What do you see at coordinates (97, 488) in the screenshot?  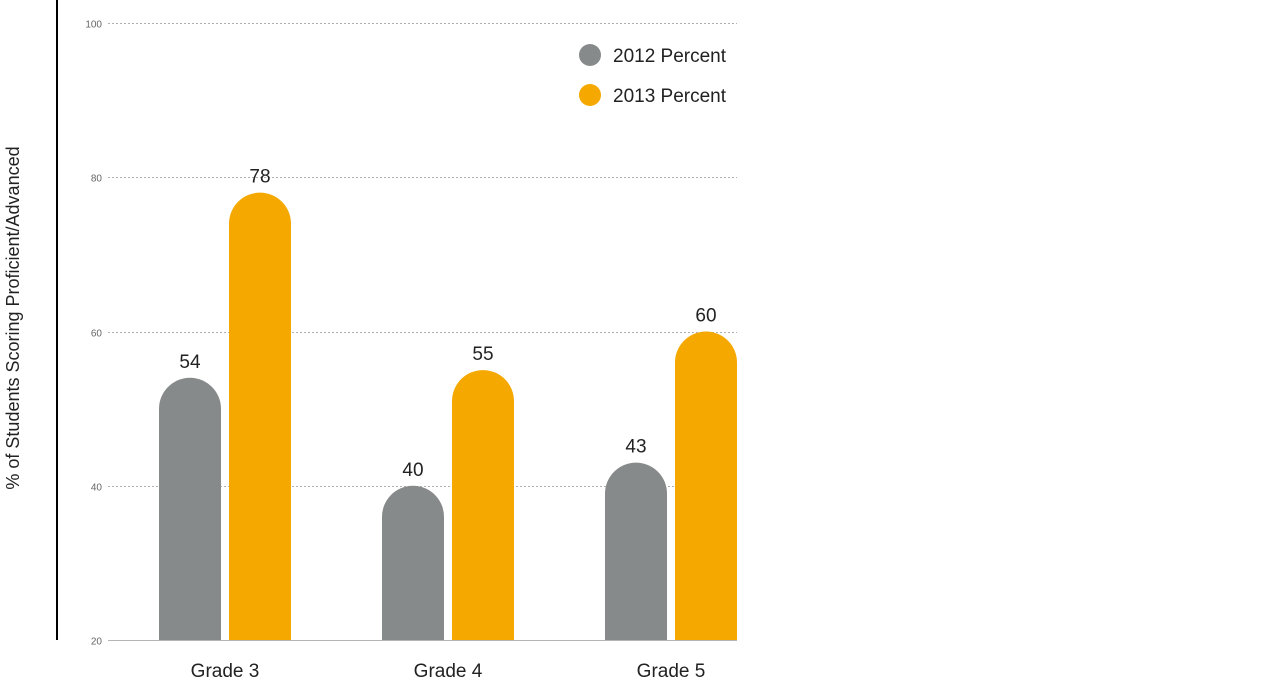 I see `y-tick-label: 40` at bounding box center [97, 488].